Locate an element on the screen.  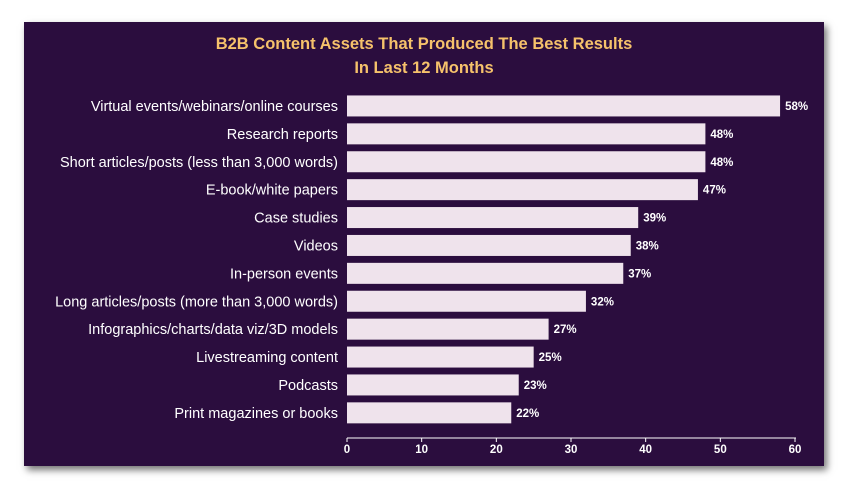
x-tick-label: 60 is located at coordinates (795, 450).